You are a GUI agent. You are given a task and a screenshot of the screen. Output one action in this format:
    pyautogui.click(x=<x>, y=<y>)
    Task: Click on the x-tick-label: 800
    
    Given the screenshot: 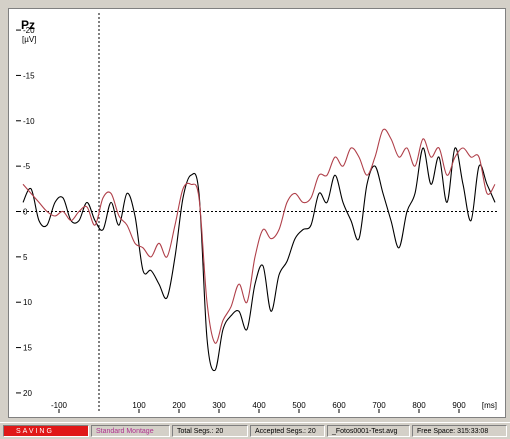 What is the action you would take?
    pyautogui.click(x=419, y=405)
    